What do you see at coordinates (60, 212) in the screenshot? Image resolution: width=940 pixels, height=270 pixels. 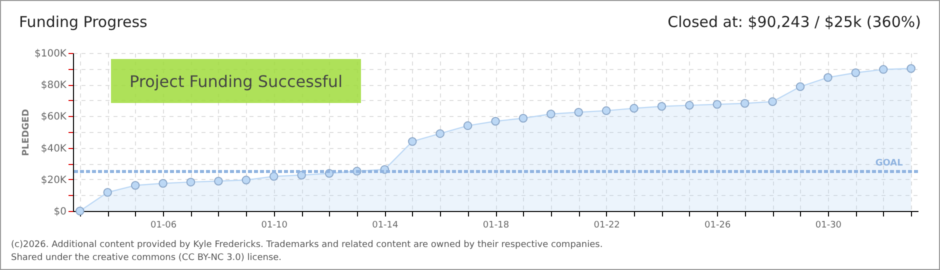 I see `y-tick-label: $0` at bounding box center [60, 212].